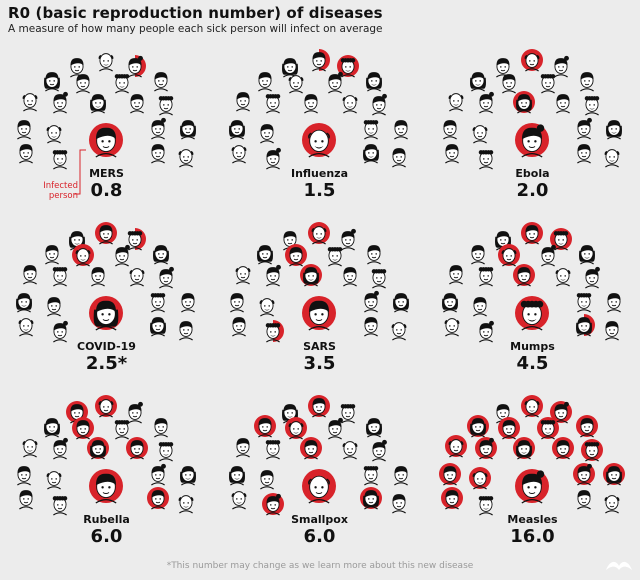 Image resolution: width=640 pixels, height=580 pixels. I want to click on disease-panel: Ebola 2.0, so click(532, 126).